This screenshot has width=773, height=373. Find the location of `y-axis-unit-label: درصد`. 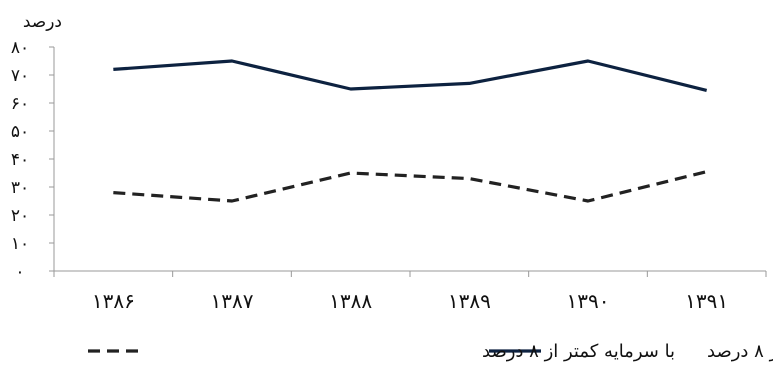

y-axis-unit-label: درصد is located at coordinates (42, 22).